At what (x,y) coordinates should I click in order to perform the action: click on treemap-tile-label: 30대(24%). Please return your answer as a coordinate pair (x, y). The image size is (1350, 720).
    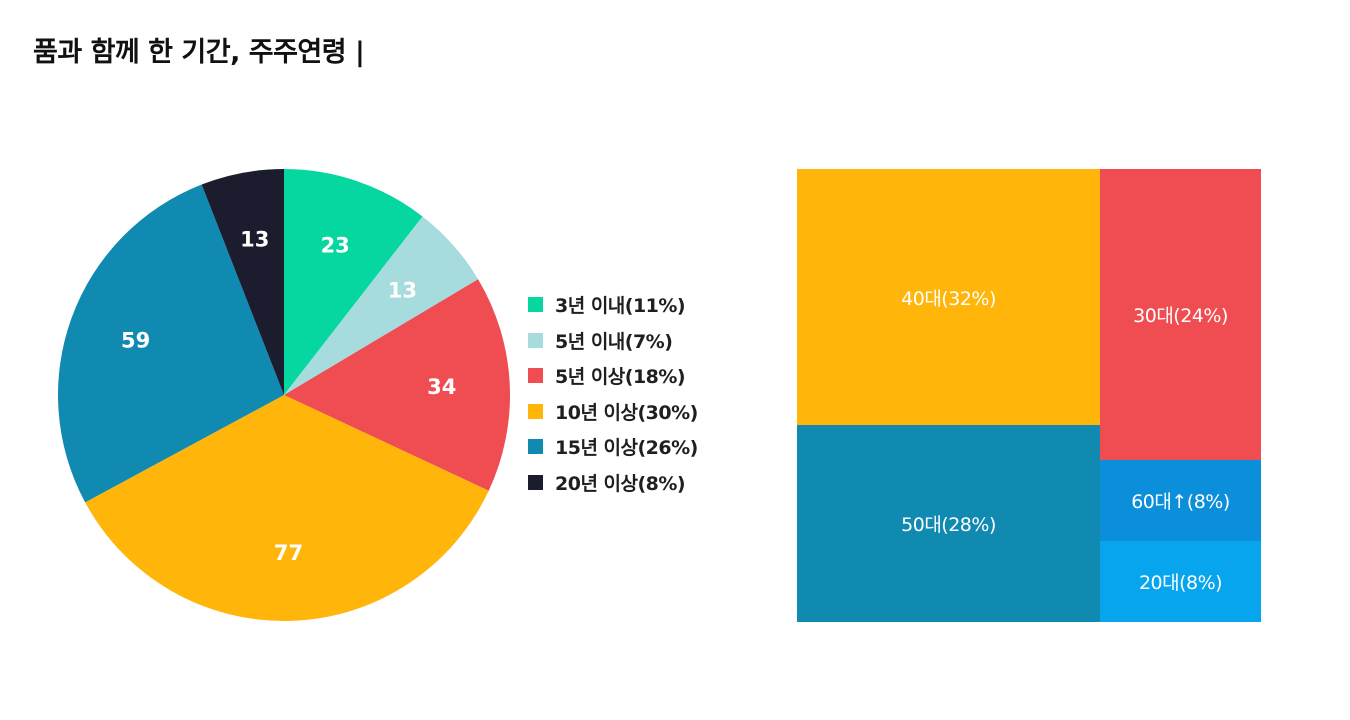
    Looking at the image, I should click on (1180, 316).